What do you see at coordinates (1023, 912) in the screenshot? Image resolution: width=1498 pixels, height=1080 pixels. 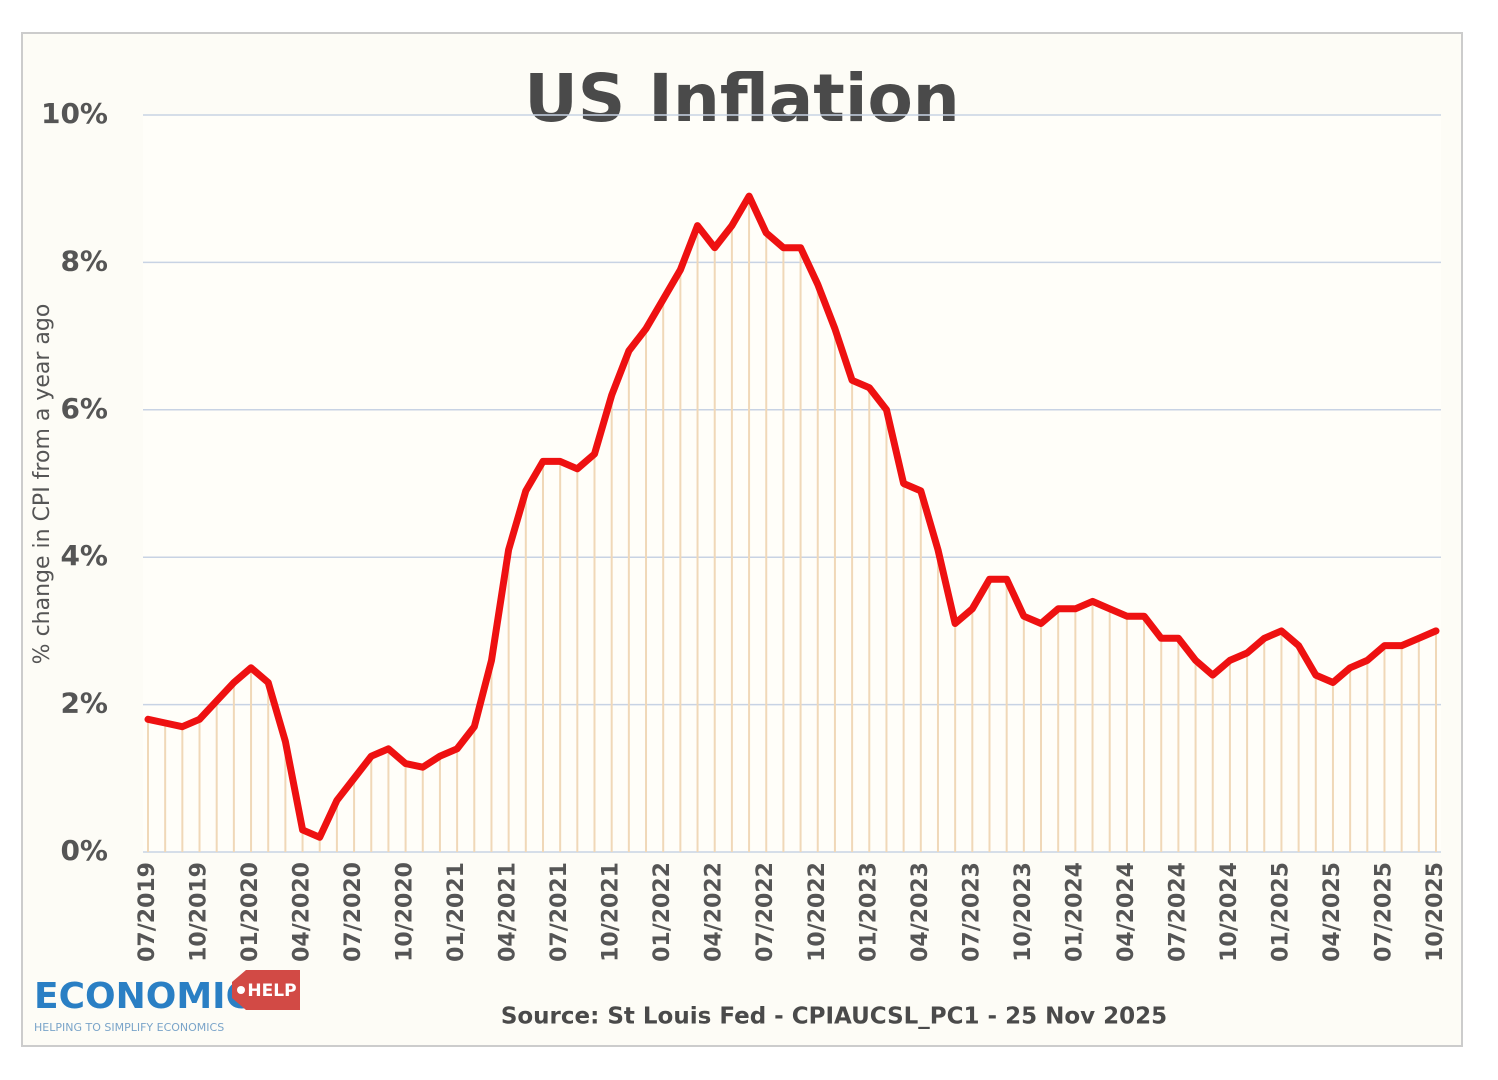 I see `x-tick-label: 10/2023` at bounding box center [1023, 912].